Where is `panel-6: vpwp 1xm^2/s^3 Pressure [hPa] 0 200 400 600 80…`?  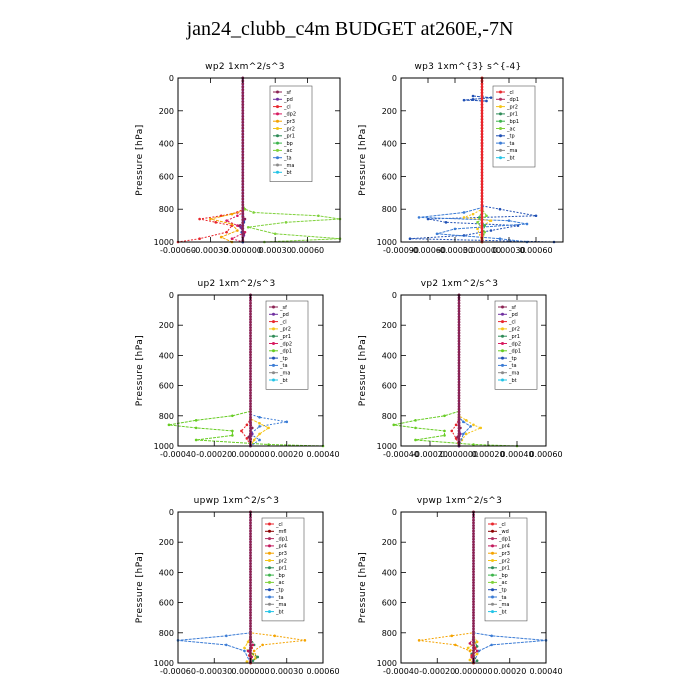 panel-6: vpwp 1xm^2/s^3 Pressure [hPa] 0 200 400 600 80… is located at coordinates (460, 586).